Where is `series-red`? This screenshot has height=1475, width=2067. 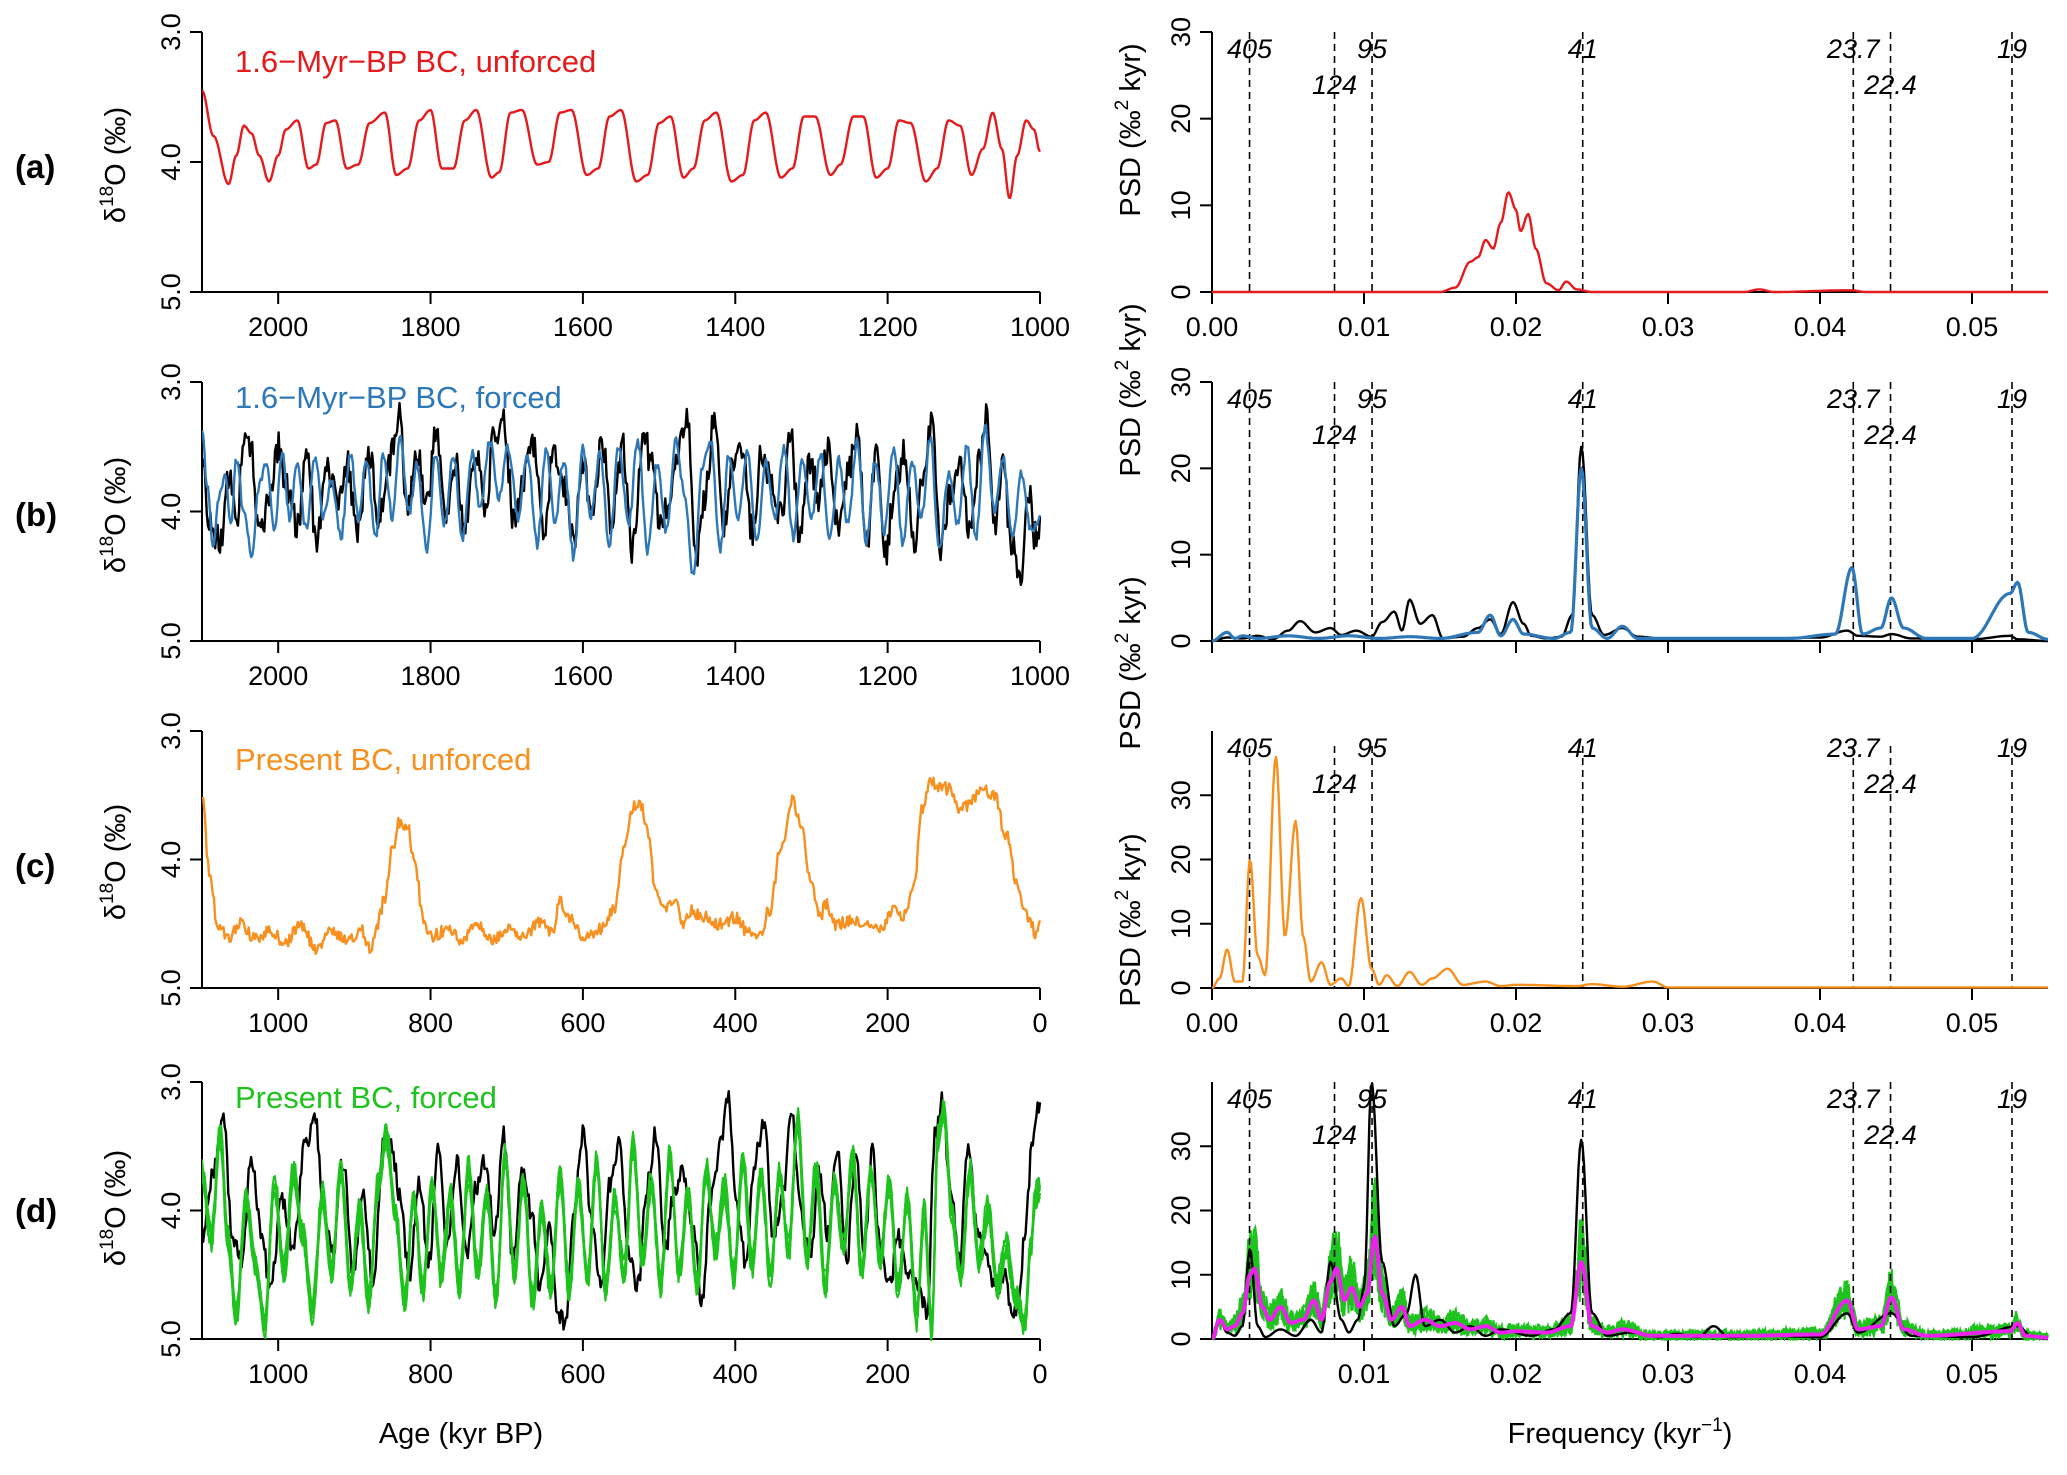 series-red is located at coordinates (622, 144).